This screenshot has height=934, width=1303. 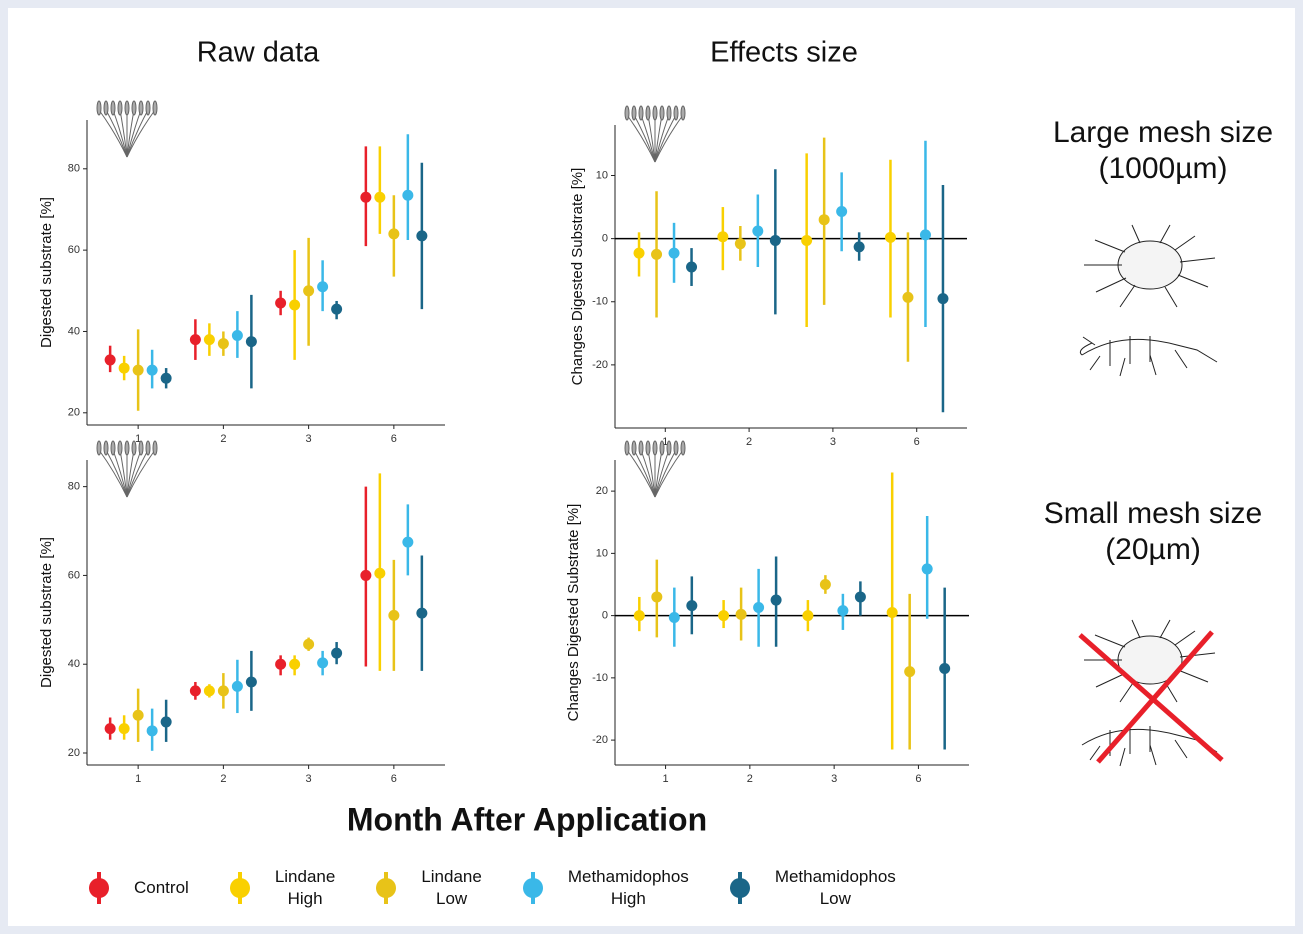 I want to click on legend-item: Lindane Low, so click(x=435, y=888).